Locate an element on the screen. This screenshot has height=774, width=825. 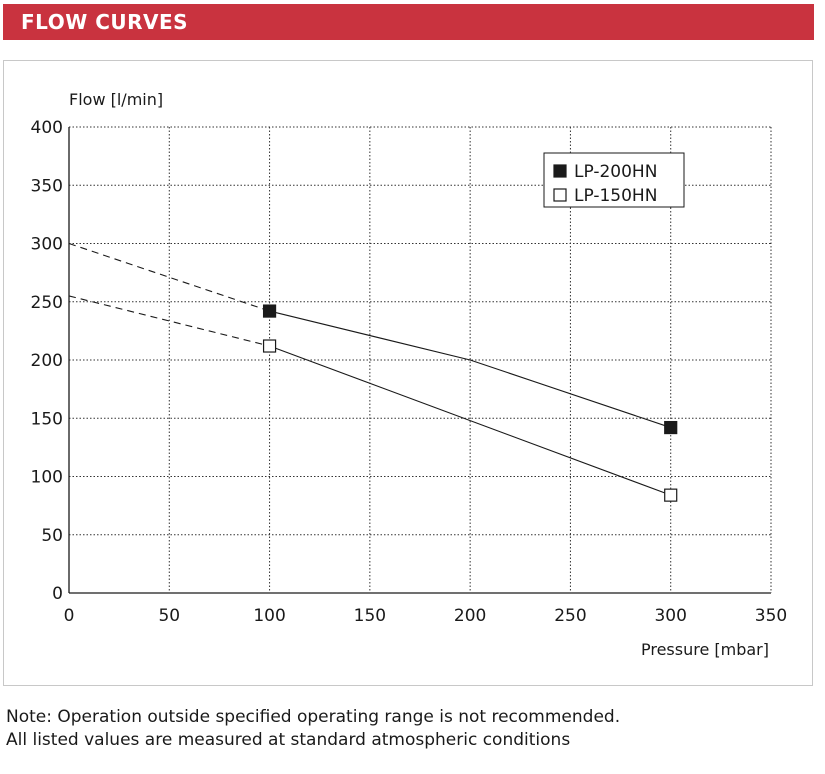
section-title: FLOW CURVES is located at coordinates (105, 22).